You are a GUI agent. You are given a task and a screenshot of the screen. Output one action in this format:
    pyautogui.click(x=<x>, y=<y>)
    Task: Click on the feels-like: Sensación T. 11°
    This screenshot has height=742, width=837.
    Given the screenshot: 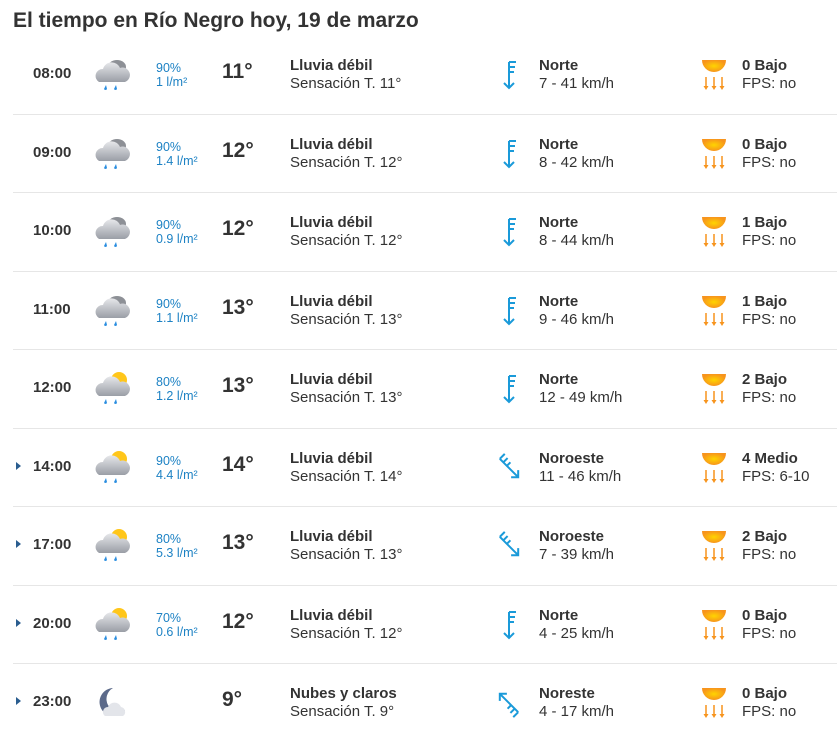 What is the action you would take?
    pyautogui.click(x=346, y=83)
    